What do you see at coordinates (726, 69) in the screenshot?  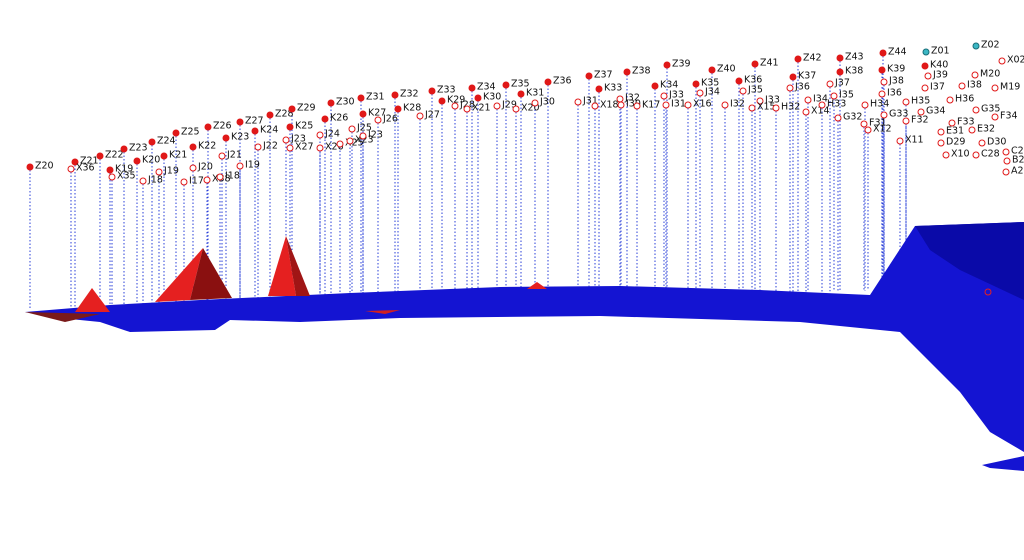 I see `point-label: Z40` at bounding box center [726, 69].